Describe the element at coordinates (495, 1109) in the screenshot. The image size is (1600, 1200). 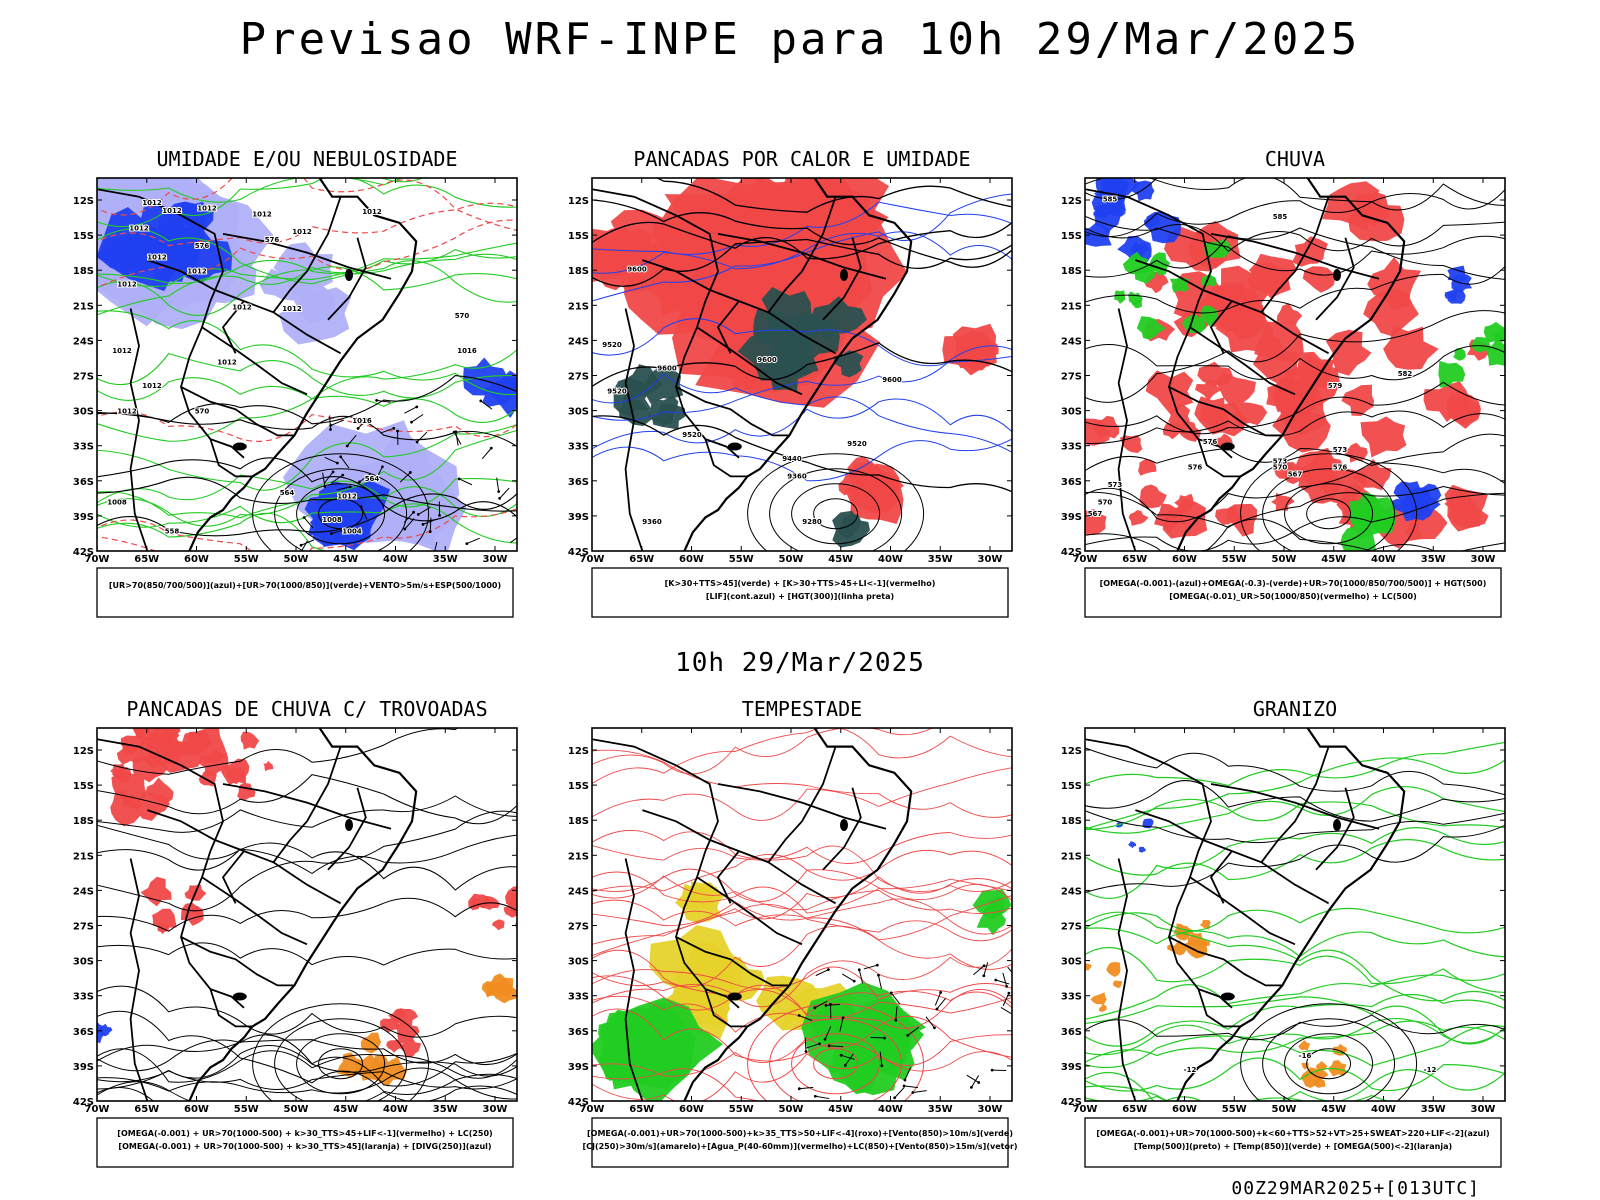
I see `x-tick-label: 30W` at that location.